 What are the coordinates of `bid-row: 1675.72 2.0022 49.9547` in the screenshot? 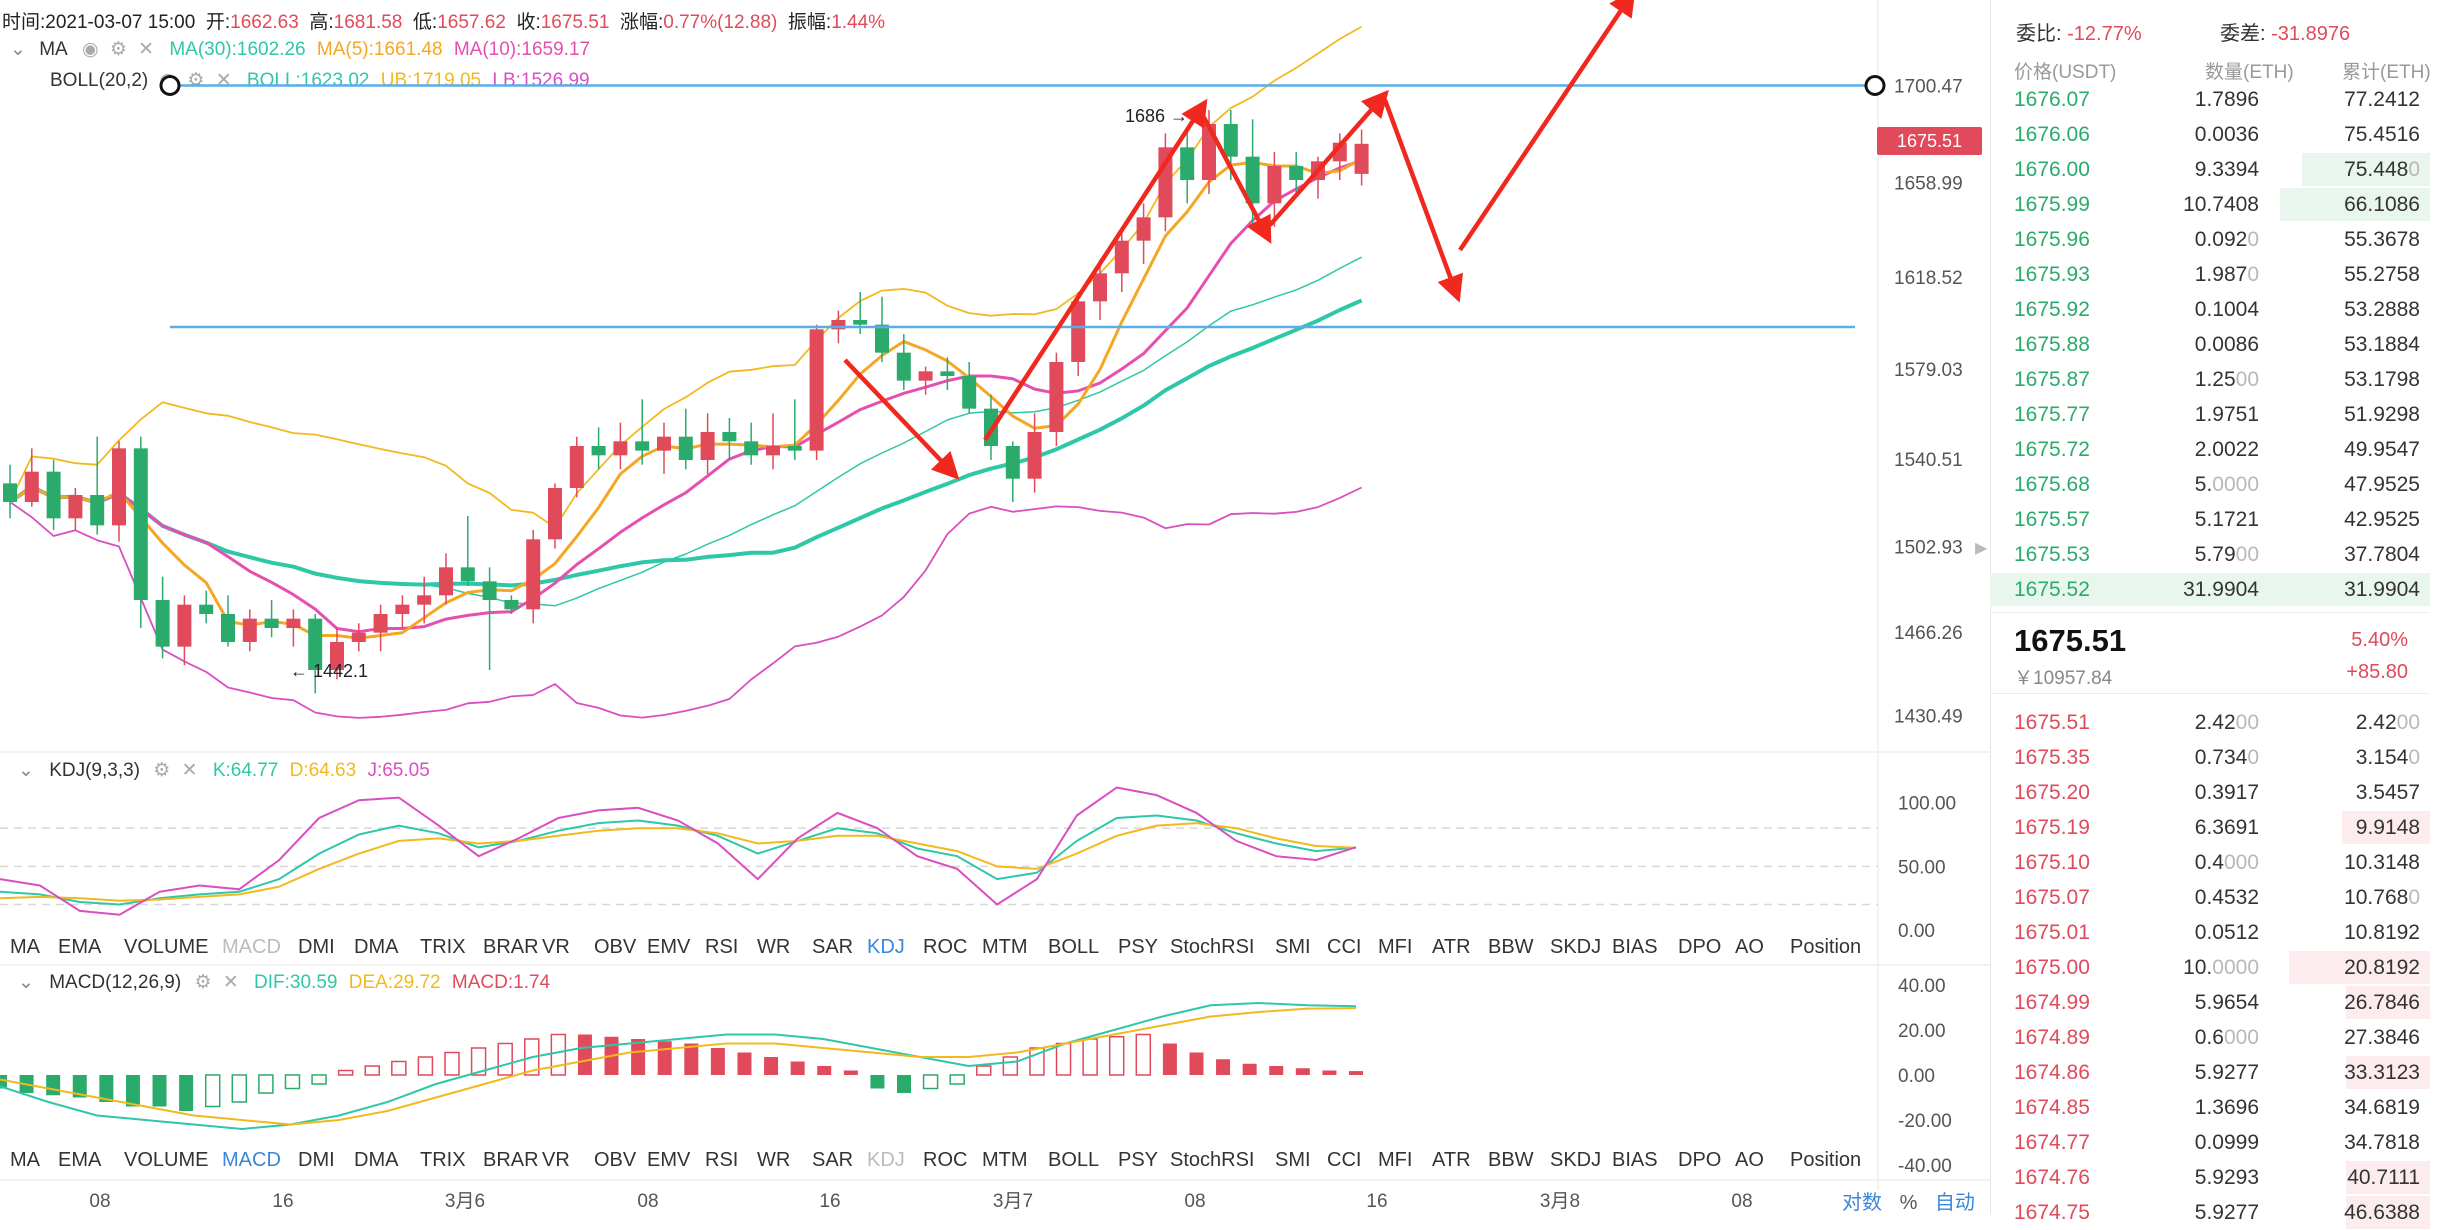 It's located at (2210, 449).